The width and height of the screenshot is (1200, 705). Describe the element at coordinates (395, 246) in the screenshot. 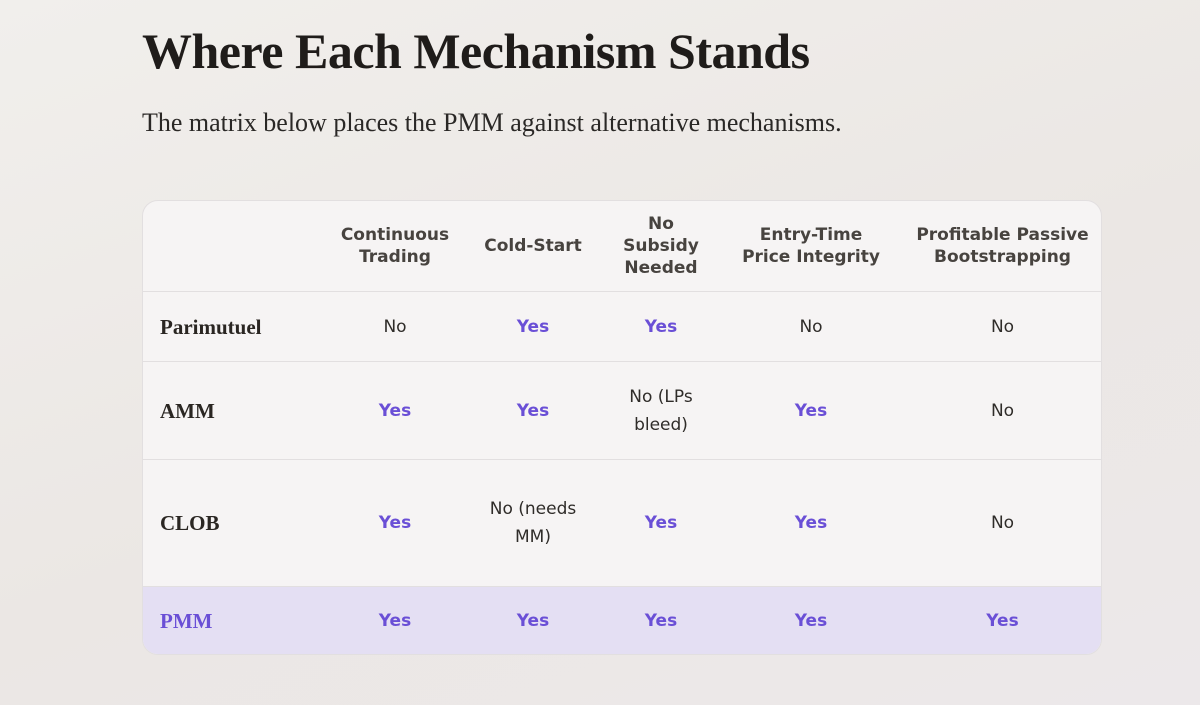

I see `column-header: Continuous Trading` at that location.